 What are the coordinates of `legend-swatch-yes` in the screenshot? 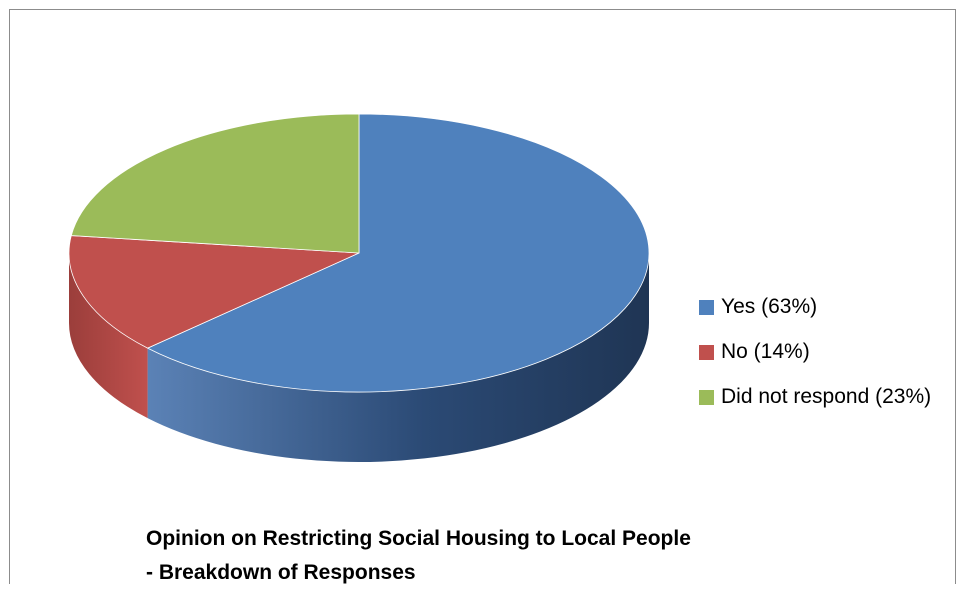 It's located at (706, 307).